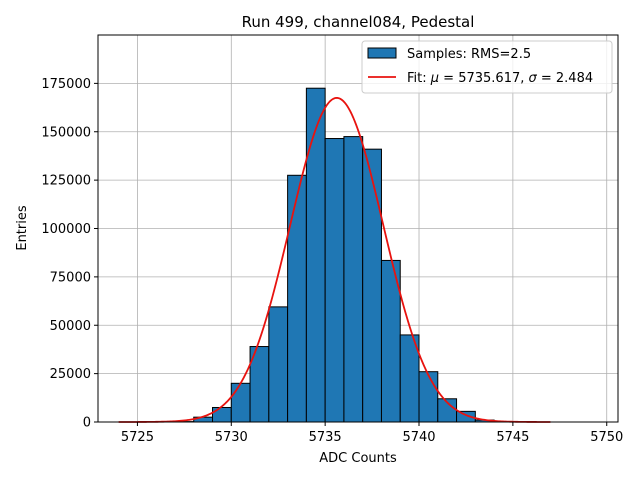 The height and width of the screenshot is (480, 640). Describe the element at coordinates (70, 326) in the screenshot. I see `y-tick-label: 50000` at that location.